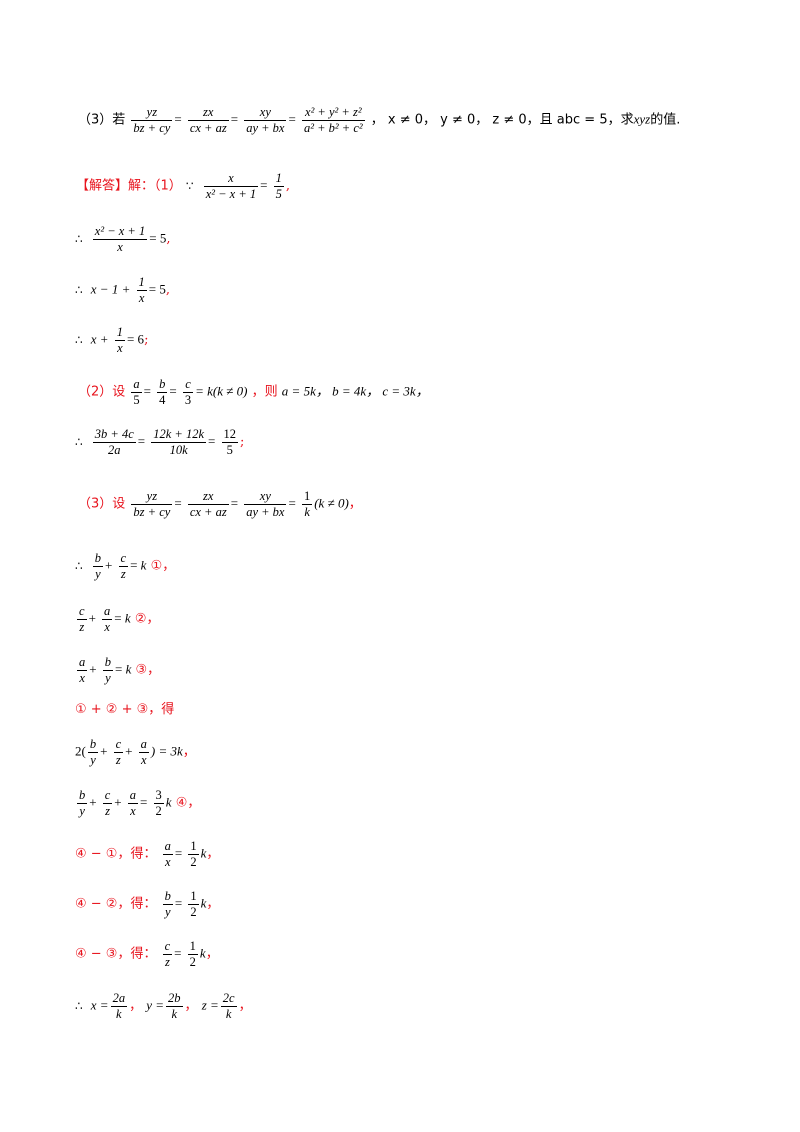  What do you see at coordinates (160, 442) in the screenshot?
I see `answer-2-result: ∴ 3b + 4c 2a = 12k + 12k 10k = 12 5;` at bounding box center [160, 442].